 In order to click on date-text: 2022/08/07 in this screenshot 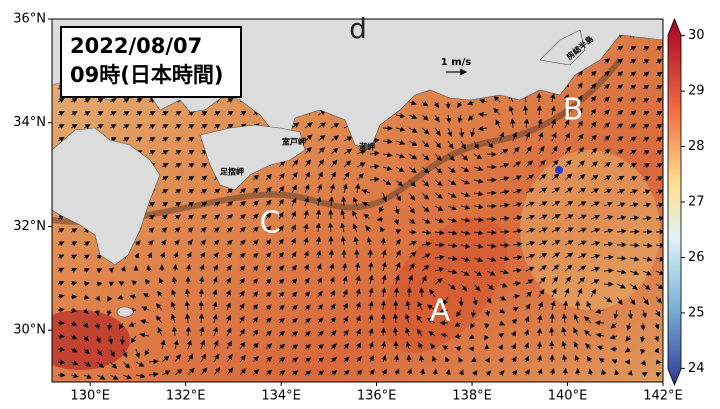, I will do `click(136, 46)`.